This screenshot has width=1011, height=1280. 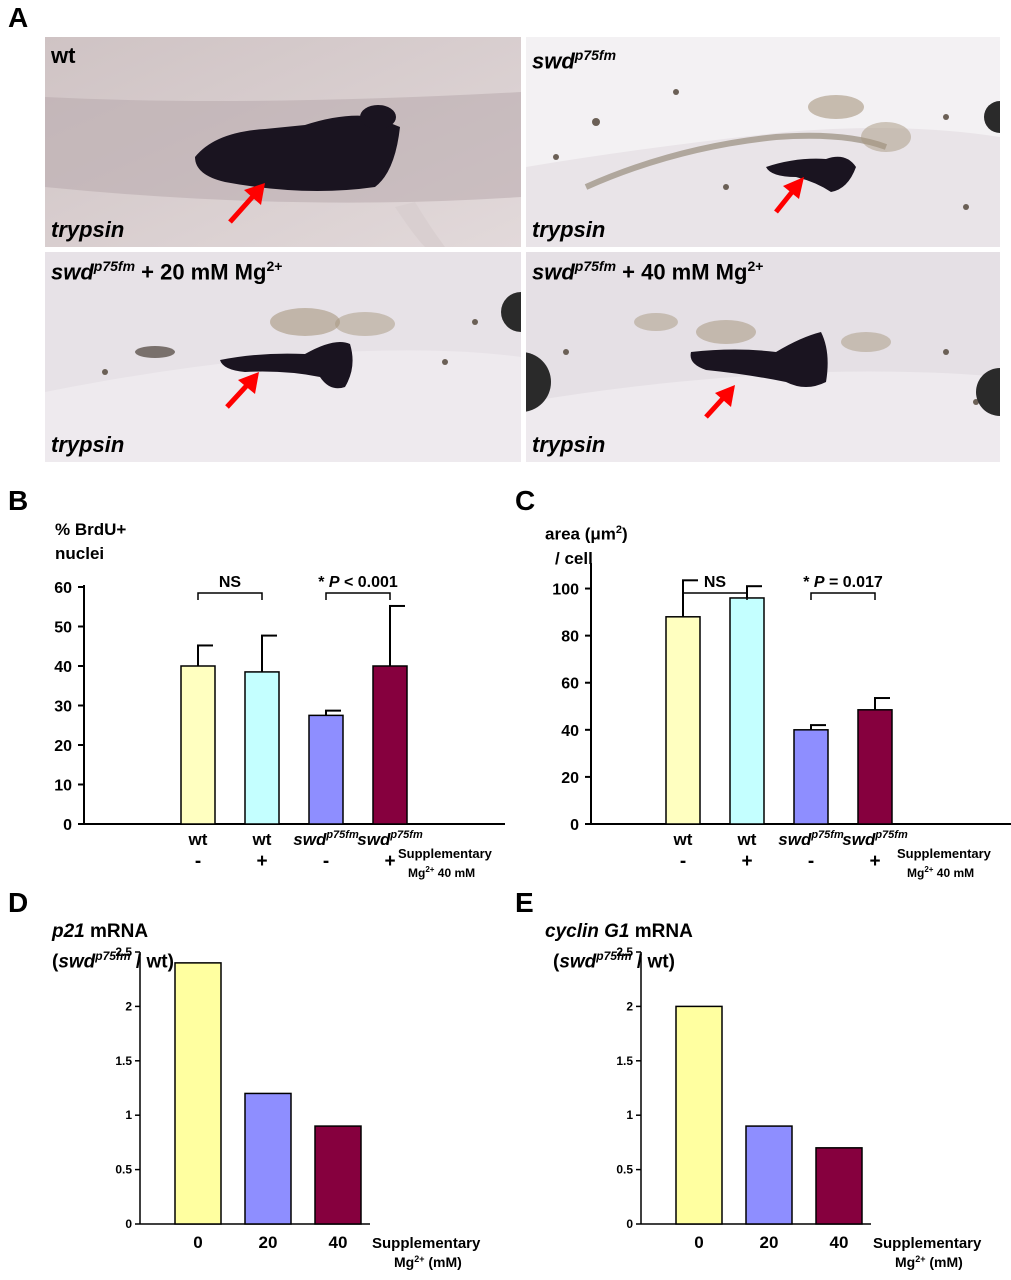 I want to click on significance-label: * P < 0.001, so click(x=358, y=582).